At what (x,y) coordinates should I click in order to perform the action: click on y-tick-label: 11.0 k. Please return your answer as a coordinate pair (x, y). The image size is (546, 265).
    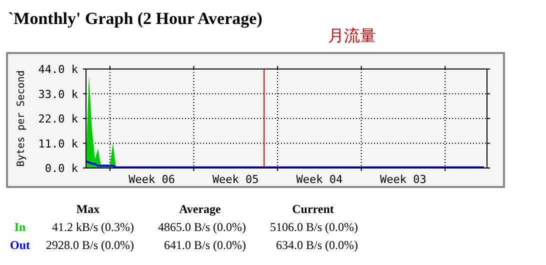
    Looking at the image, I should click on (58, 143).